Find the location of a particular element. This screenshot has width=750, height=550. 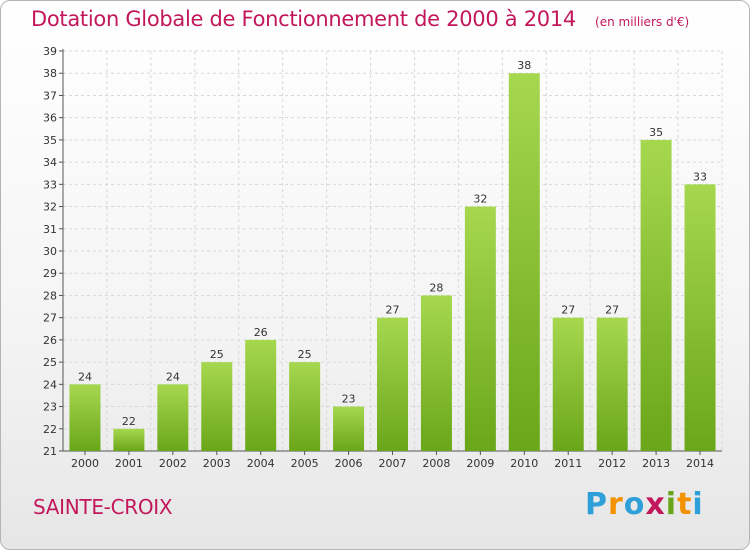

y-tick-labels: 21 22 23 24 25 26 27 28 29 30 31 32 33 34 35 36 37 38 39 is located at coordinates (50, 251).